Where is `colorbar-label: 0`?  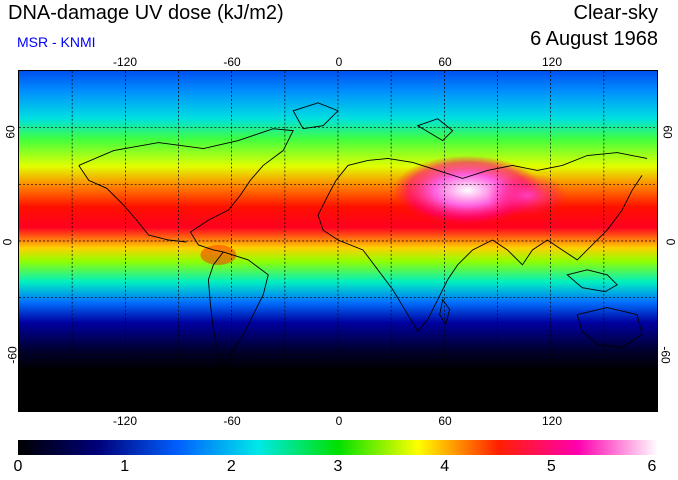 colorbar-label: 0 is located at coordinates (18, 466).